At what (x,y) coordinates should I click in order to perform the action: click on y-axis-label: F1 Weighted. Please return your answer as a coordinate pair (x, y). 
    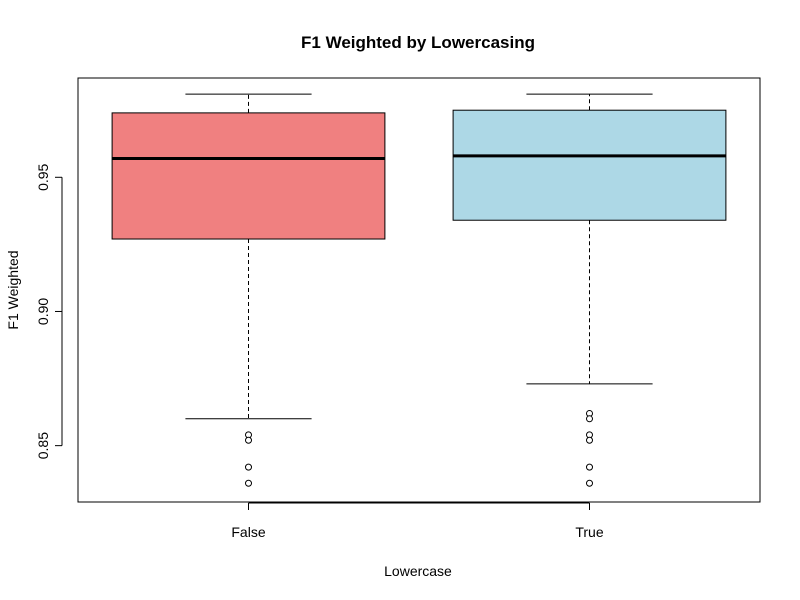
    Looking at the image, I should click on (13, 289).